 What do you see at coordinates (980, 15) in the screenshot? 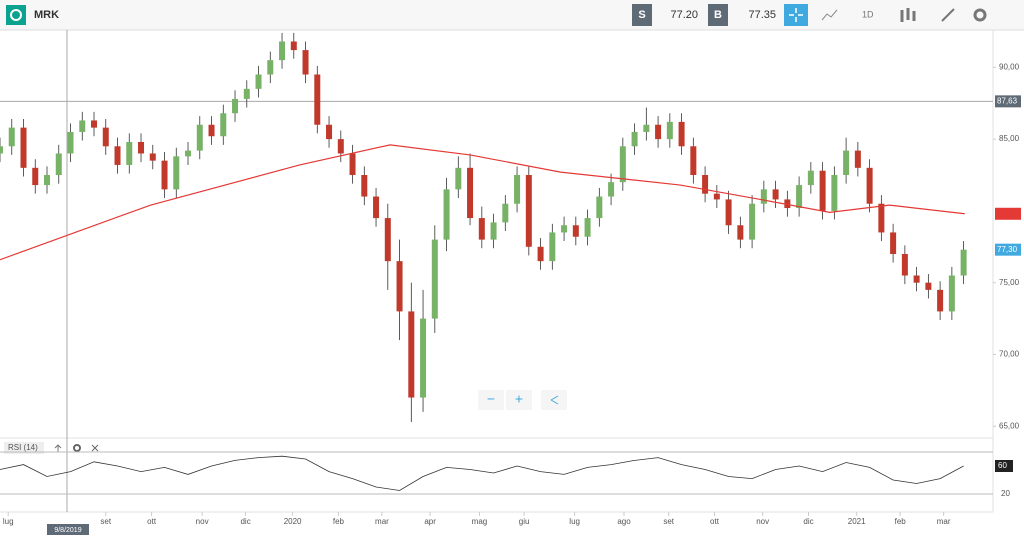
I see `settings-button` at bounding box center [980, 15].